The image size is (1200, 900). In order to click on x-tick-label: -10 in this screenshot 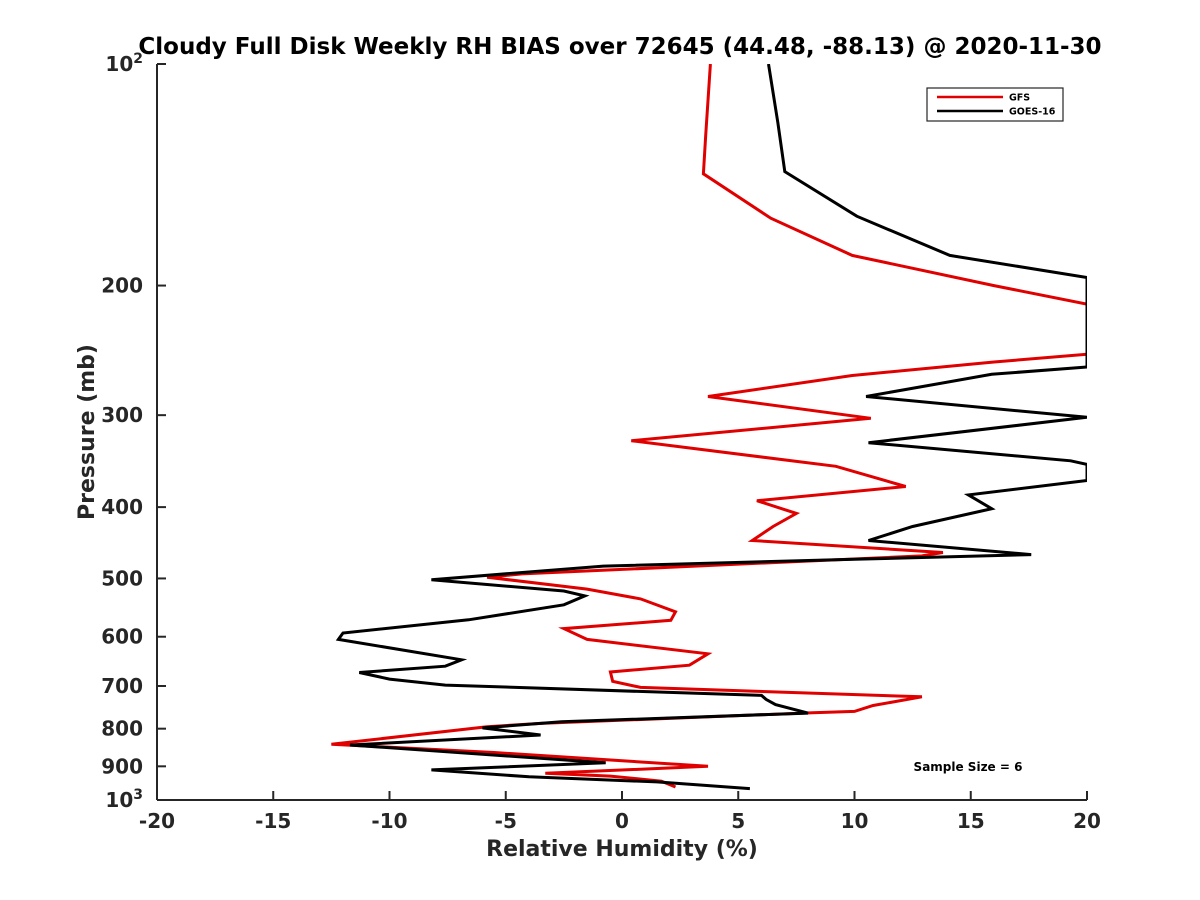, I will do `click(389, 821)`.